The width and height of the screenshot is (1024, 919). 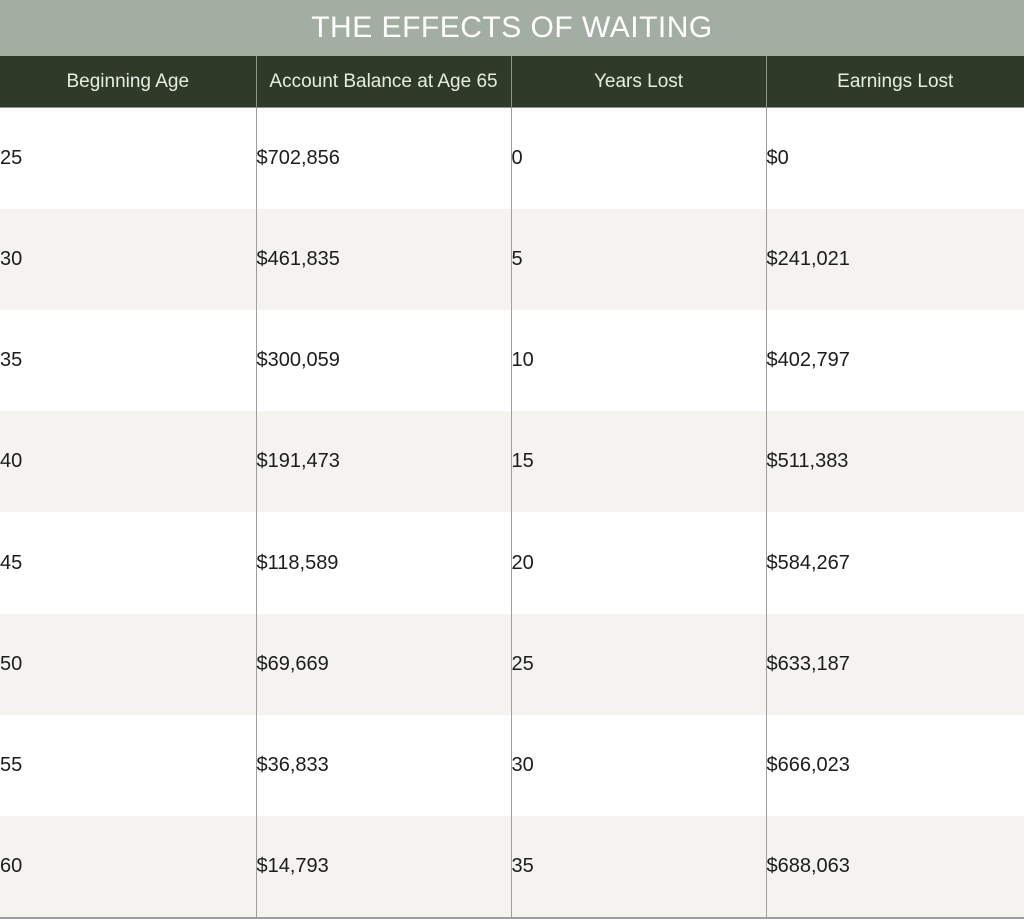 What do you see at coordinates (128, 664) in the screenshot?
I see `cell-beginning-age: 50` at bounding box center [128, 664].